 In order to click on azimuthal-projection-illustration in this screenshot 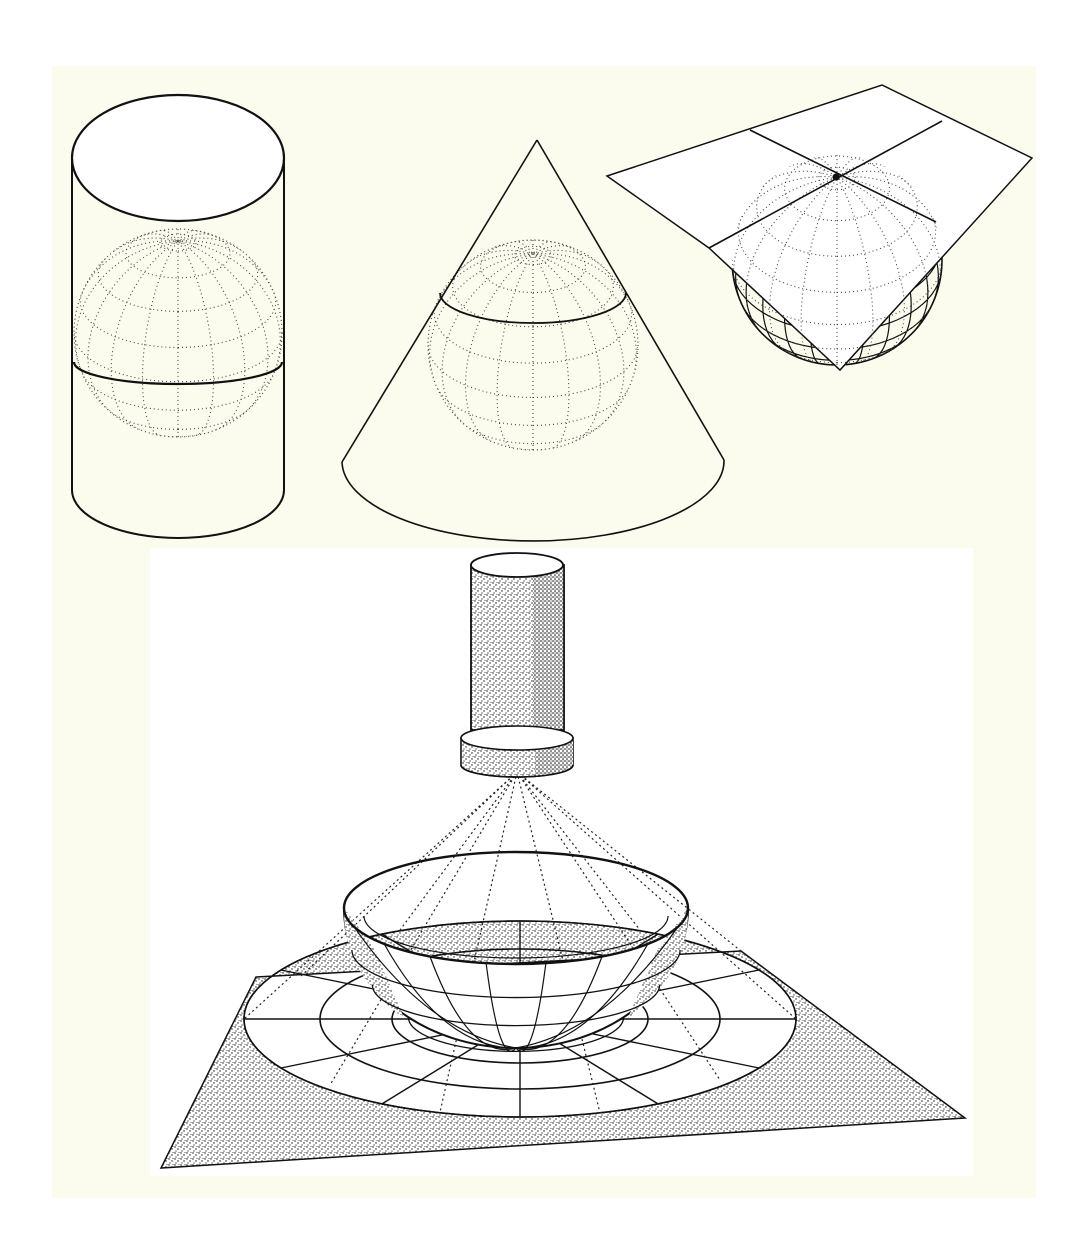, I will do `click(819, 228)`.